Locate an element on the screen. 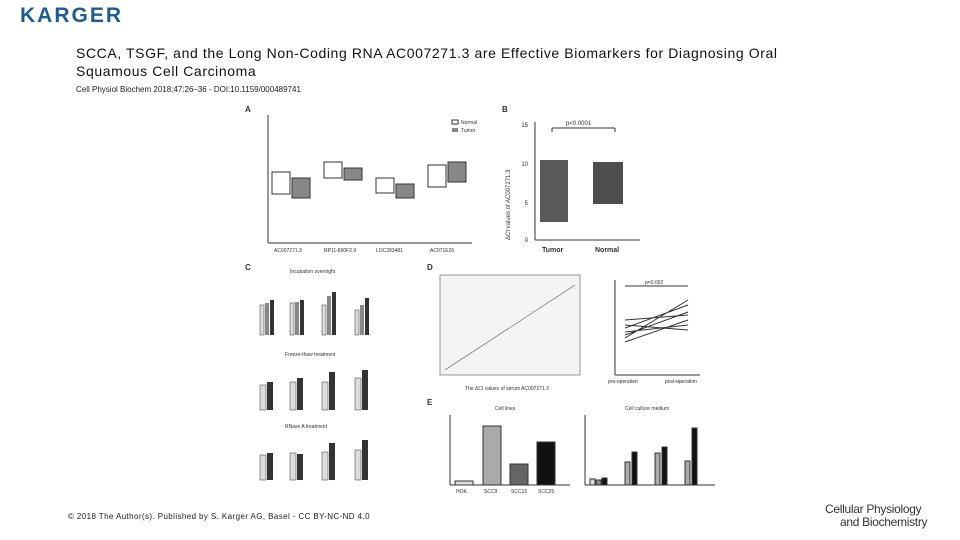 Image resolution: width=960 pixels, height=540 pixels. category-label: SCC25 is located at coordinates (546, 492).